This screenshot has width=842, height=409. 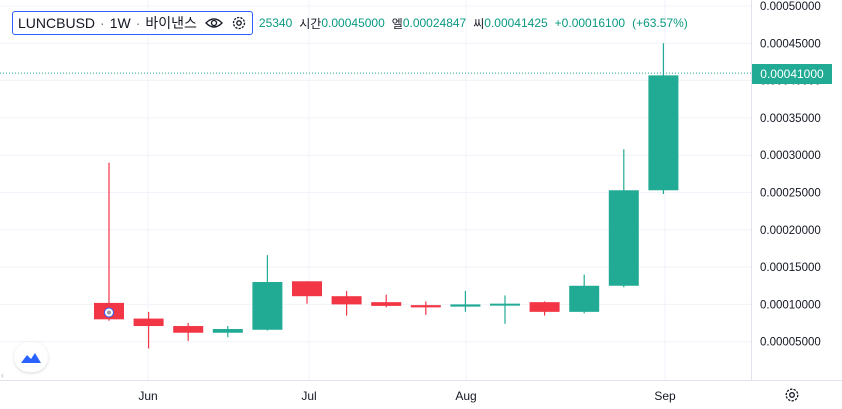 What do you see at coordinates (310, 23) in the screenshot?
I see `high-label: 시간` at bounding box center [310, 23].